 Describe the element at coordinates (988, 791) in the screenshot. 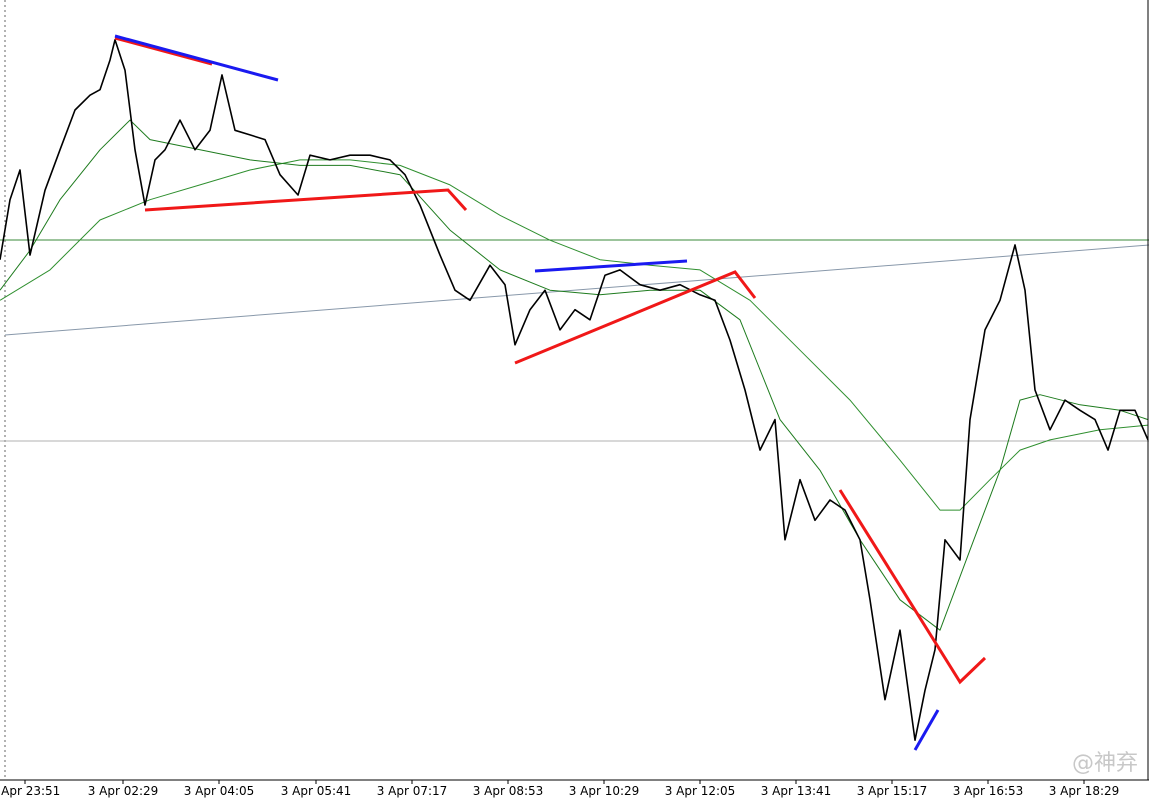

I see `x-tick-label: 3 Apr 16:53` at that location.